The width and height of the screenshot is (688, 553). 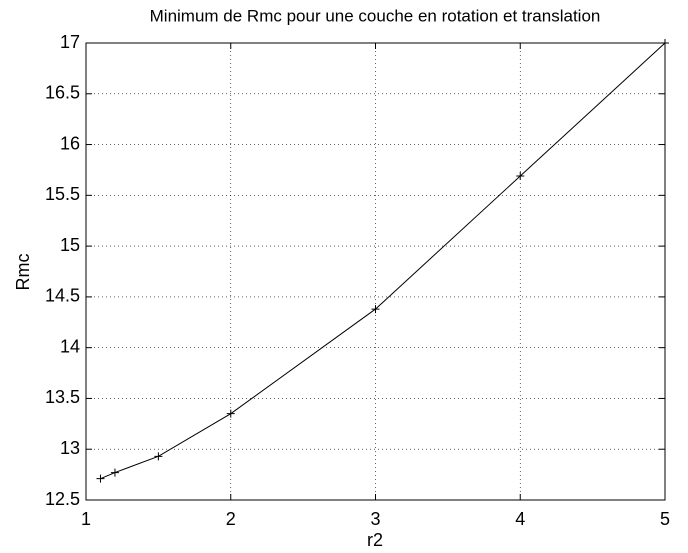 What do you see at coordinates (70, 245) in the screenshot?
I see `y-tick-label: 15` at bounding box center [70, 245].